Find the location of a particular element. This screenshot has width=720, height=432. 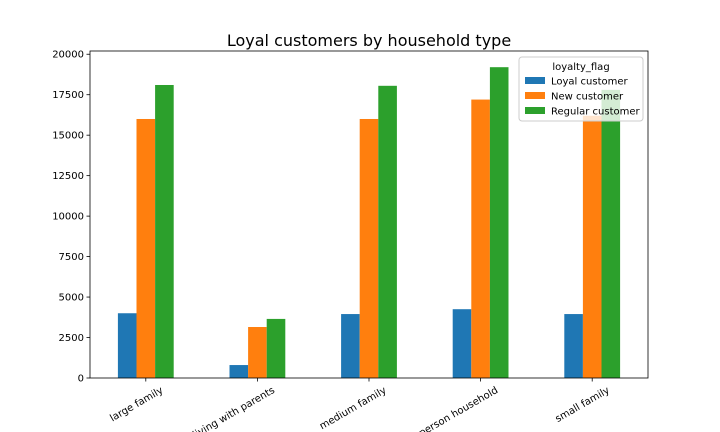

y-tick-label: 7500 is located at coordinates (71, 257).